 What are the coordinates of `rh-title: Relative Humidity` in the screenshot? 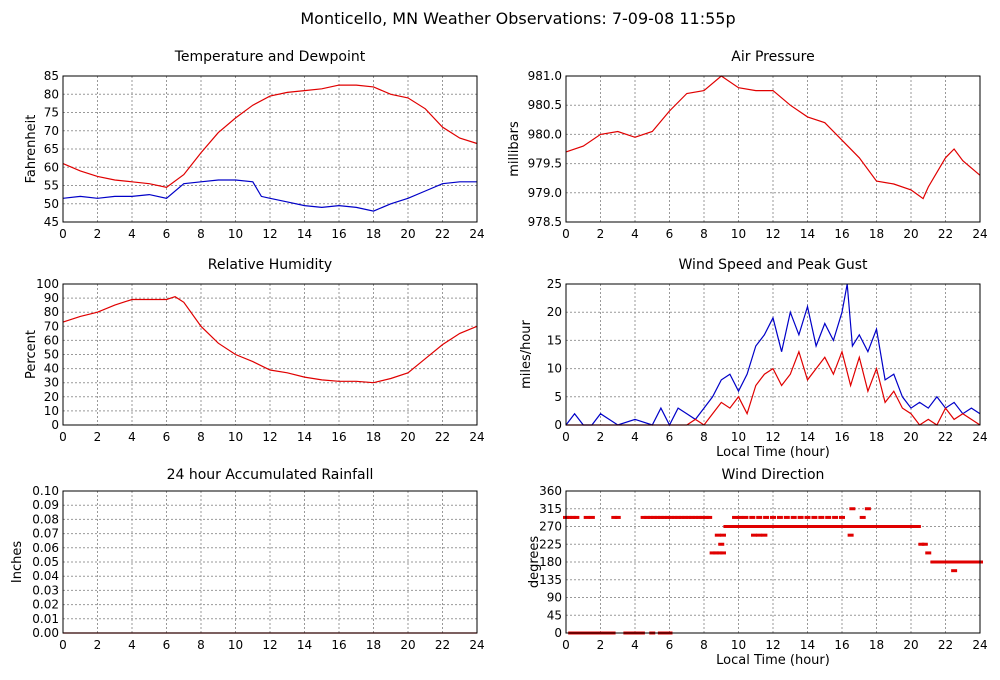 It's located at (270, 265).